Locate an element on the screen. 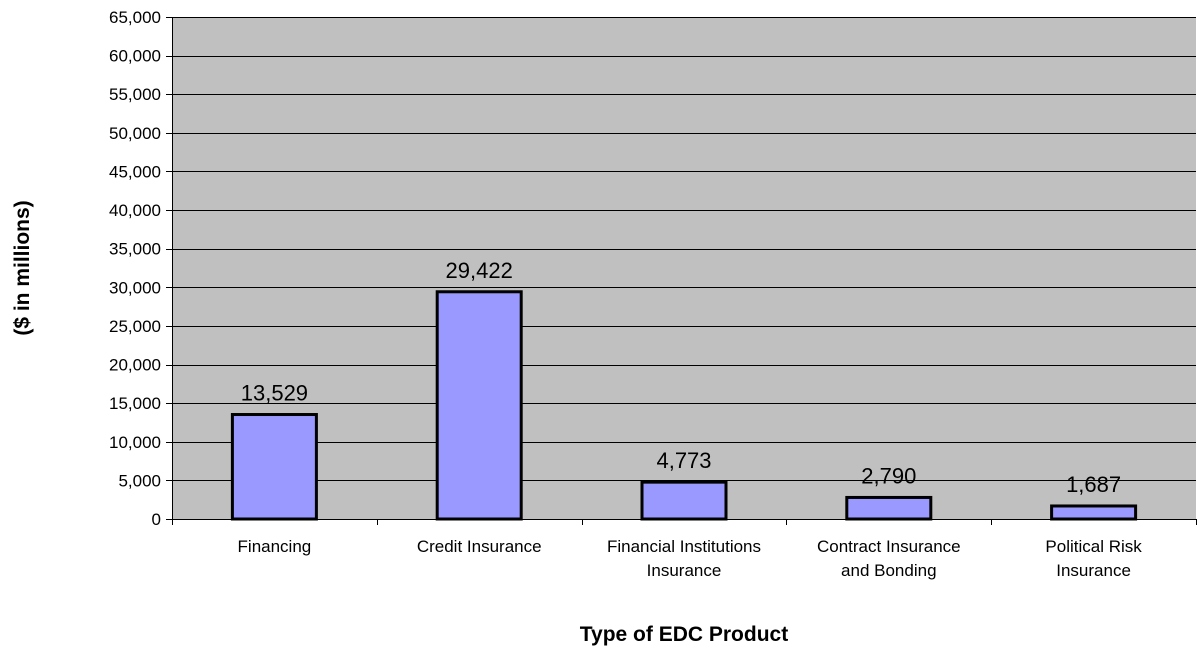  x-tick-label: Contract Insurance and Bonding is located at coordinates (889, 558).